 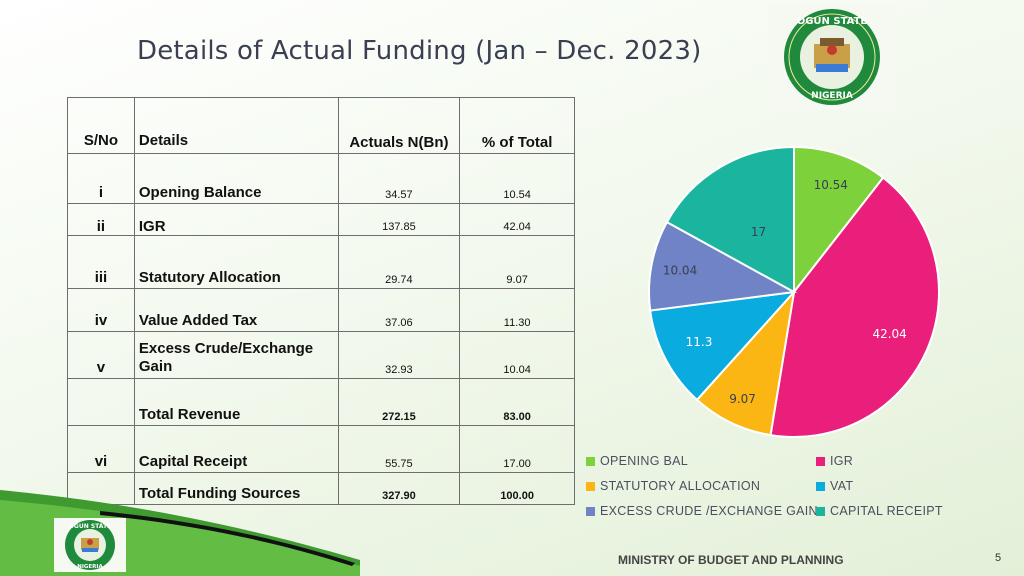 I want to click on row-actual: 55.75, so click(x=399, y=449).